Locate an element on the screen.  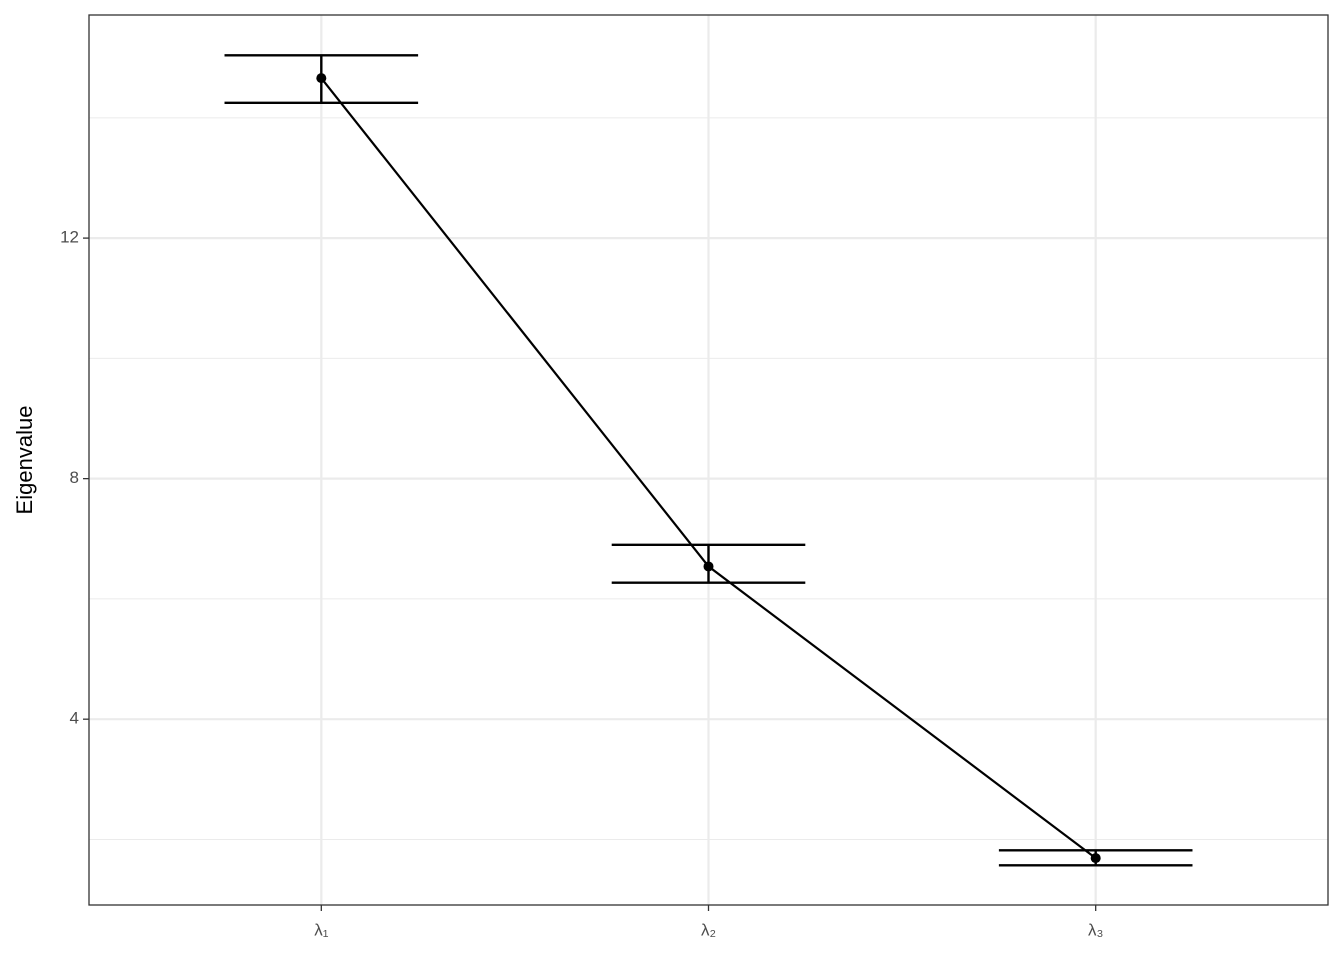
y-tick-label: 4 is located at coordinates (74, 718).